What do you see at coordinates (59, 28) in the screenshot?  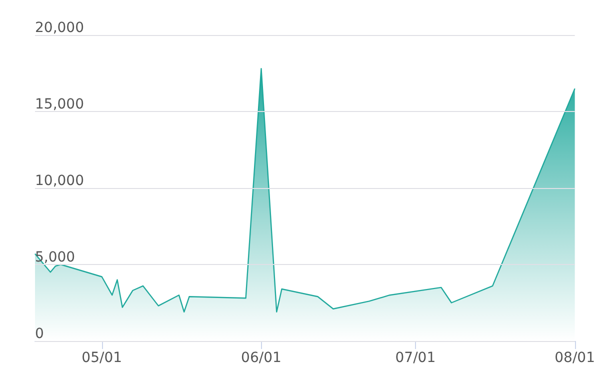 I see `y-tick-label: 20,000` at bounding box center [59, 28].